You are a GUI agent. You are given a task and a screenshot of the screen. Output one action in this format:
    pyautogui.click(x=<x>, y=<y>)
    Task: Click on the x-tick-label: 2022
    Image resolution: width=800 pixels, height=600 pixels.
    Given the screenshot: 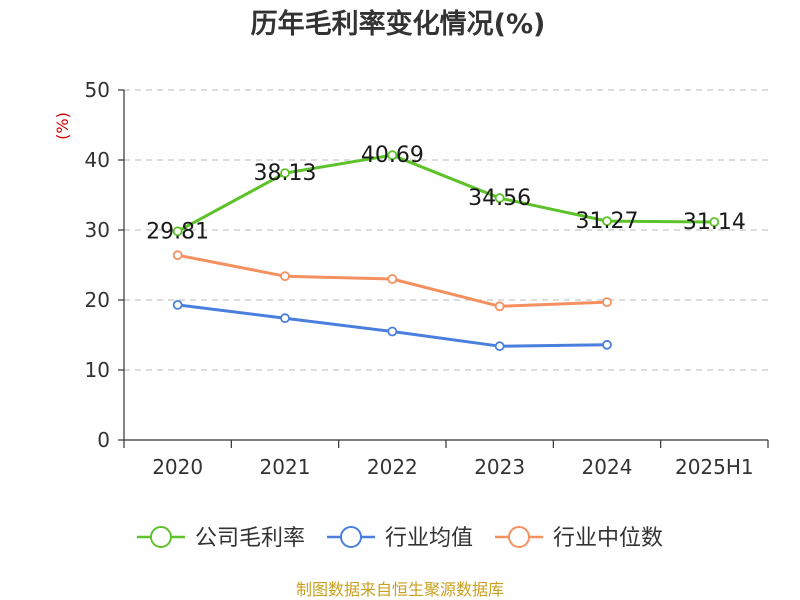 What is the action you would take?
    pyautogui.click(x=392, y=467)
    